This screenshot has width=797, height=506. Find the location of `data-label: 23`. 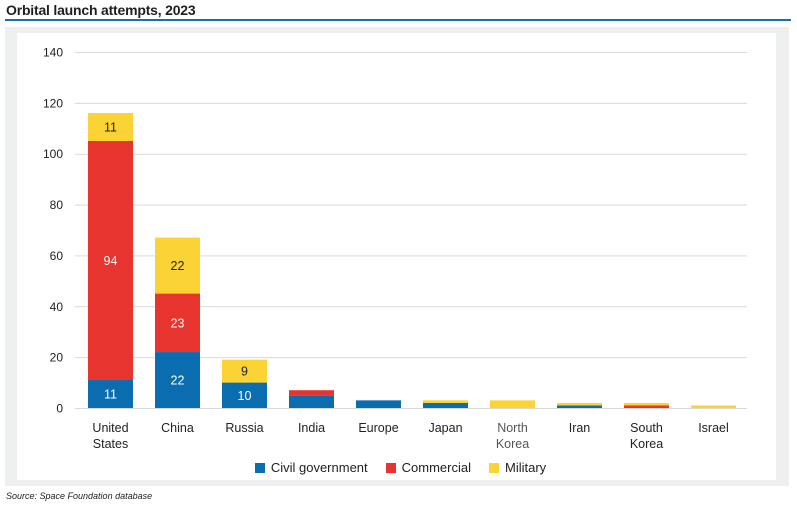

data-label: 23 is located at coordinates (178, 323).